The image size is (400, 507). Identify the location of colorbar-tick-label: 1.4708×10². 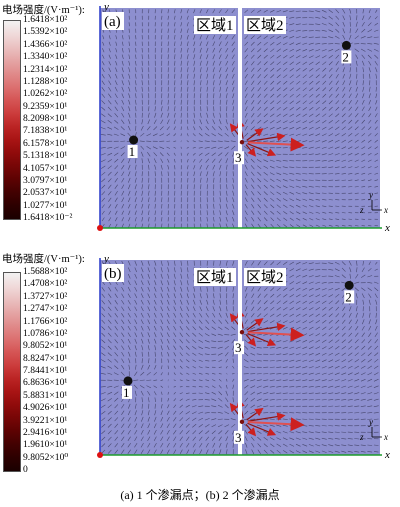
(45, 284).